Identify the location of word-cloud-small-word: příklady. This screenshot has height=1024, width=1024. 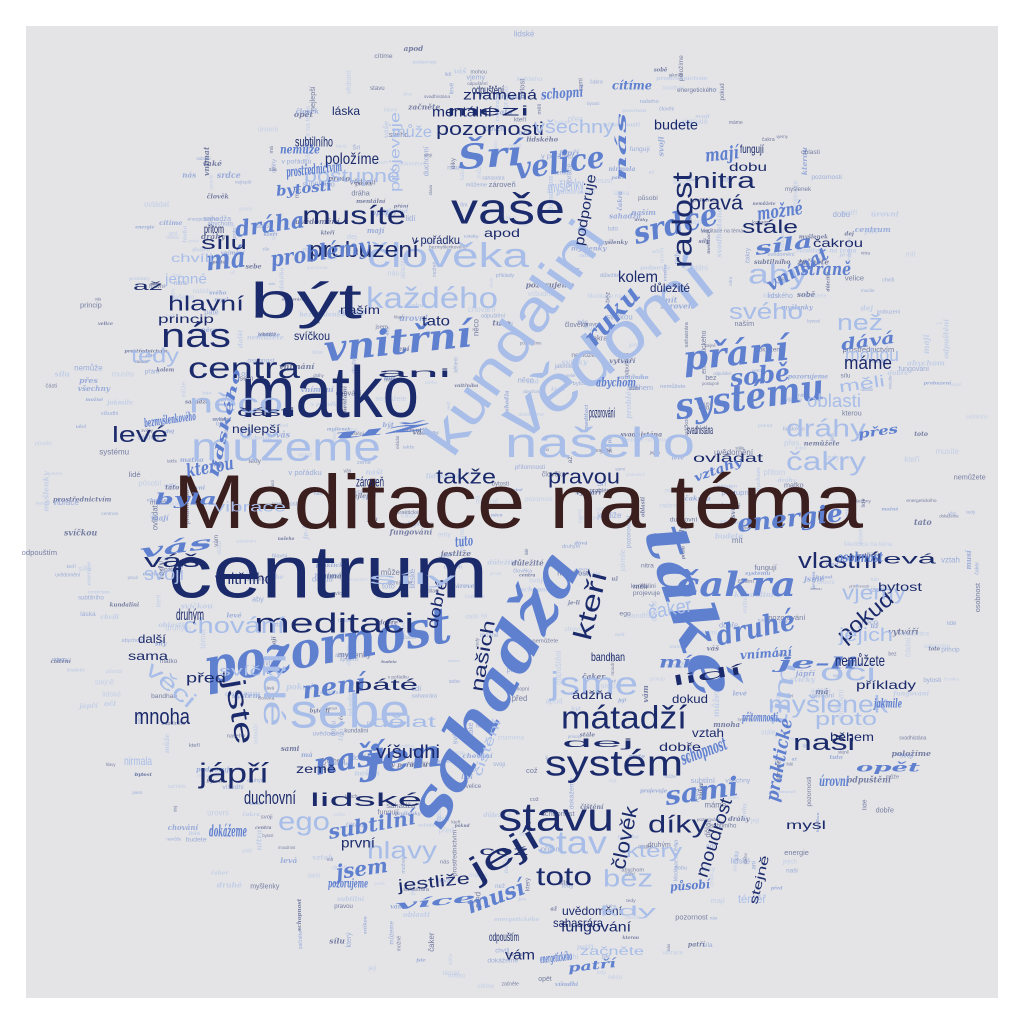
(139, 279).